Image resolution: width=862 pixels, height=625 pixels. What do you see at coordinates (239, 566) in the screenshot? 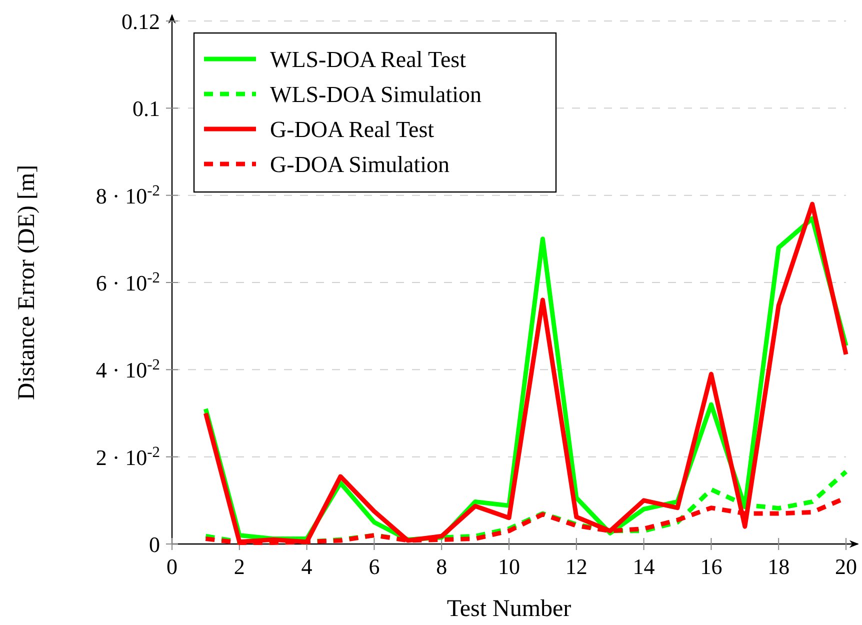
I see `x-tick-label: 2` at bounding box center [239, 566].